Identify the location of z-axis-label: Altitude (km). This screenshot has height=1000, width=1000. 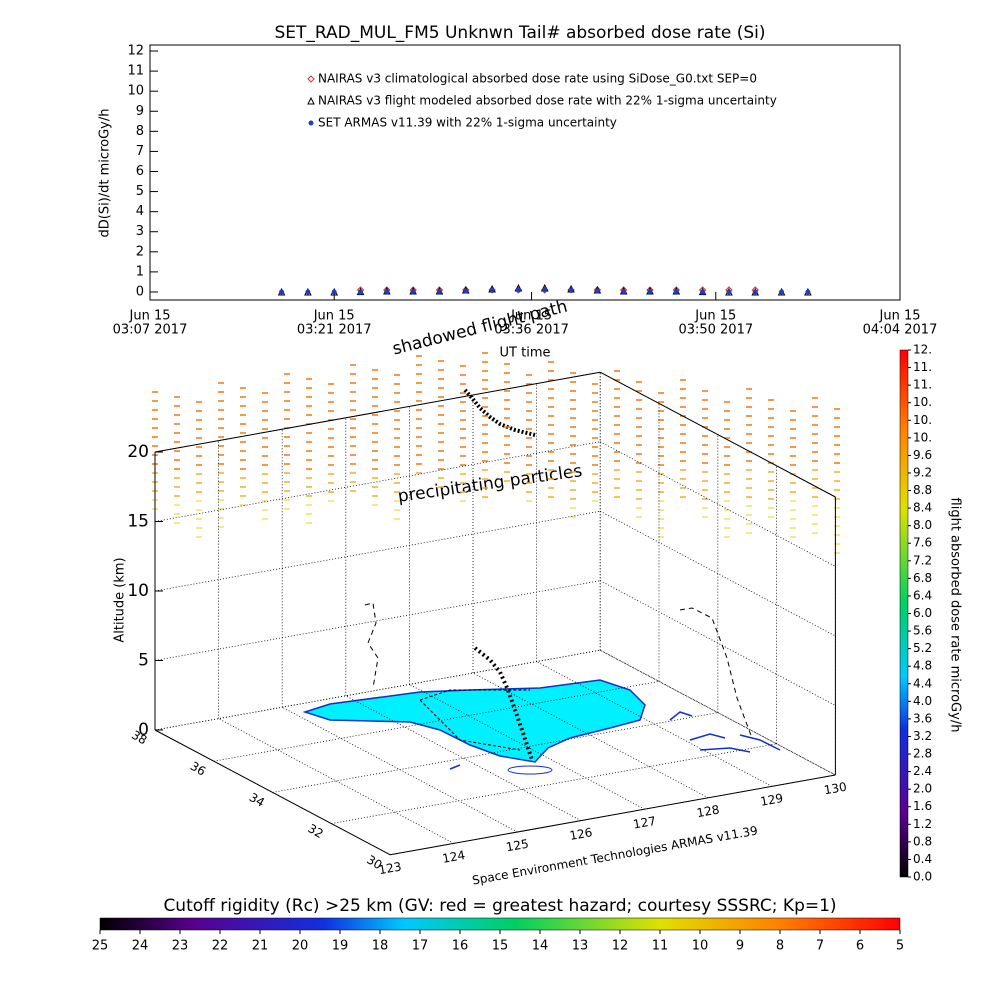
(120, 599).